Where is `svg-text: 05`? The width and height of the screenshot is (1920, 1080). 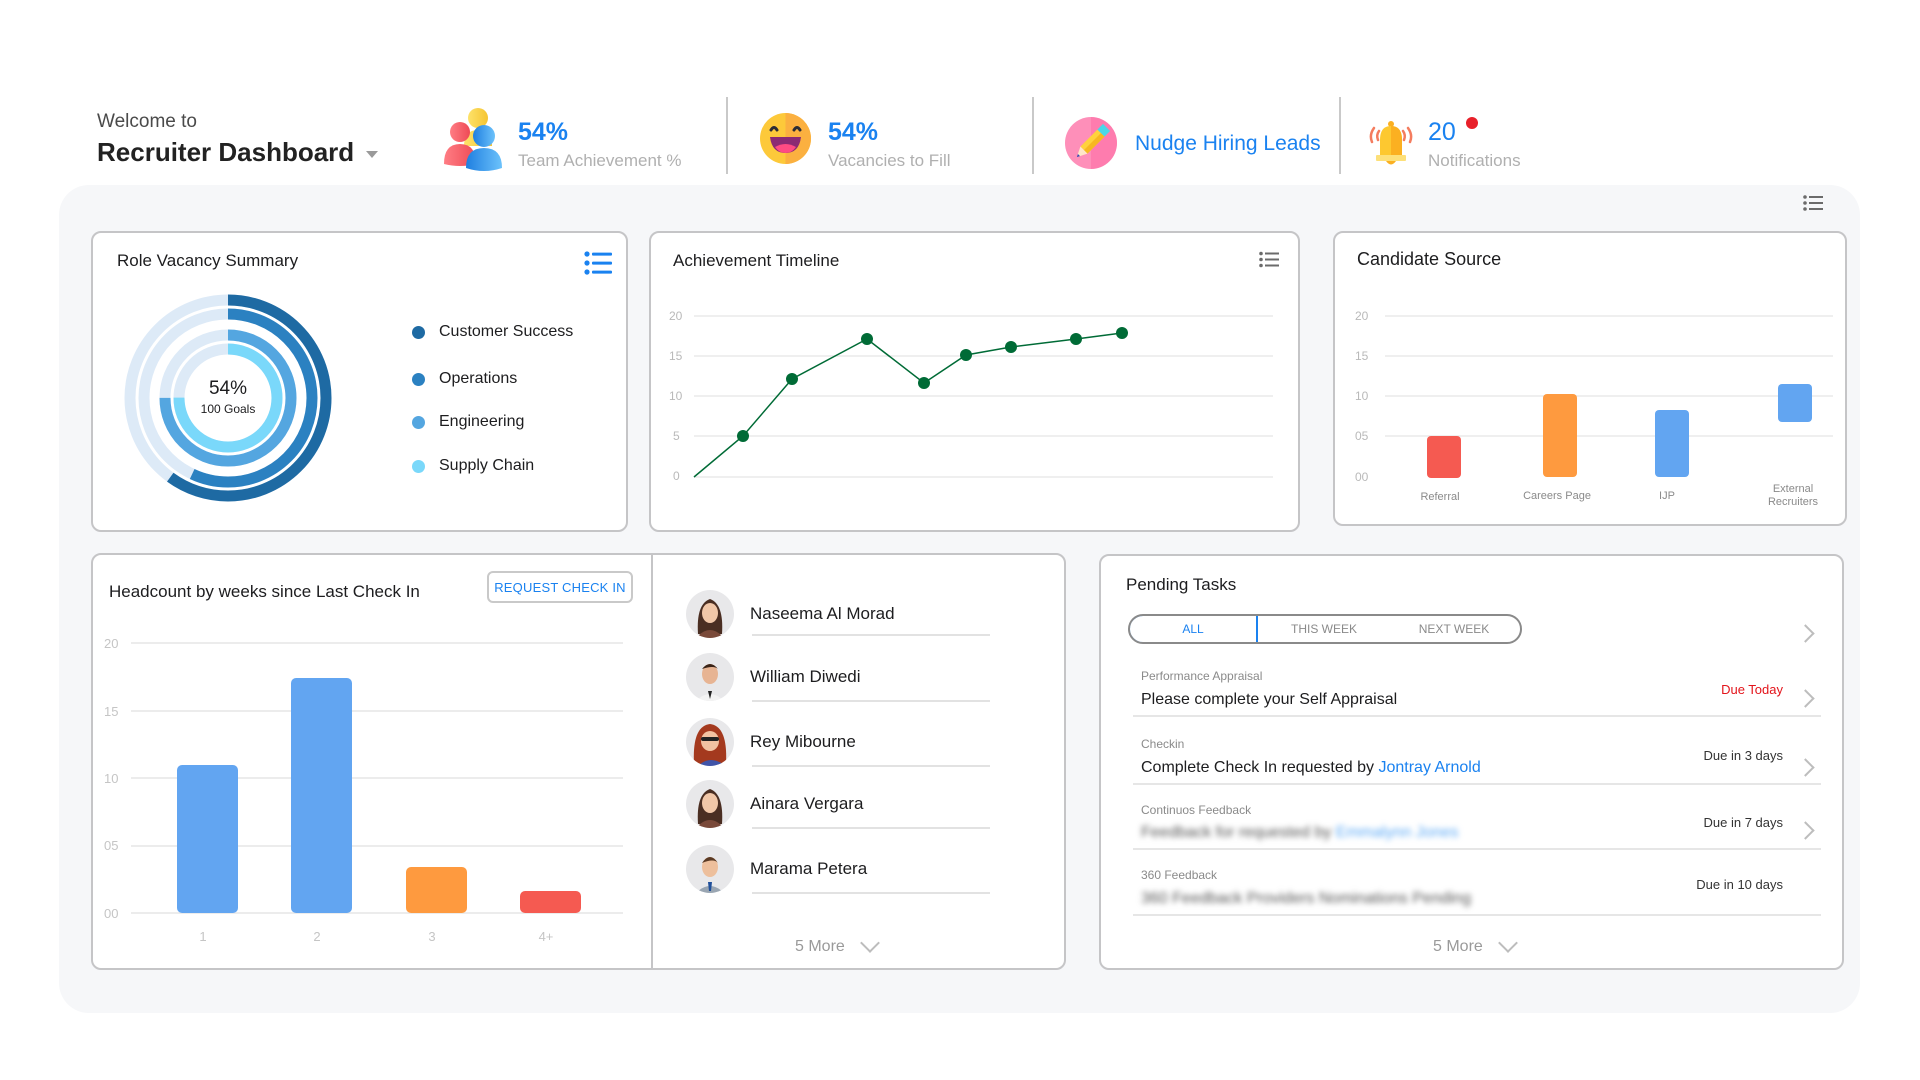 svg-text: 05 is located at coordinates (1362, 436).